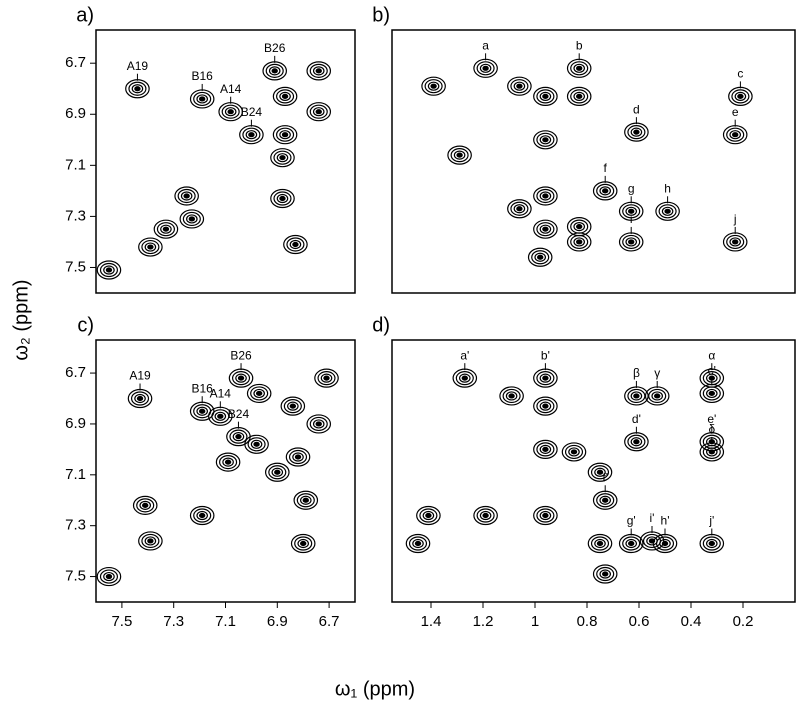 This screenshot has height=712, width=800. Describe the element at coordinates (631, 219) in the screenshot. I see `peak-label: i` at that location.